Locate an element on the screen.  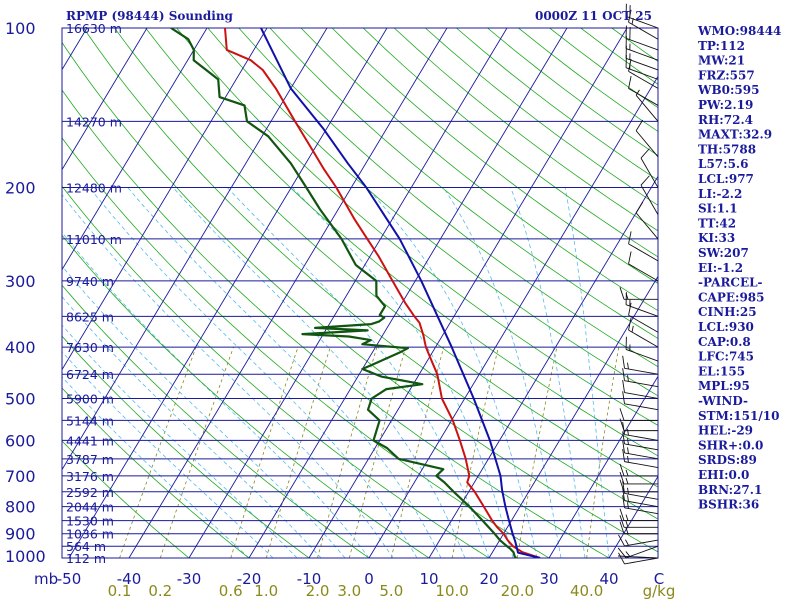
height-tick-label: 5900 m is located at coordinates (90, 398).